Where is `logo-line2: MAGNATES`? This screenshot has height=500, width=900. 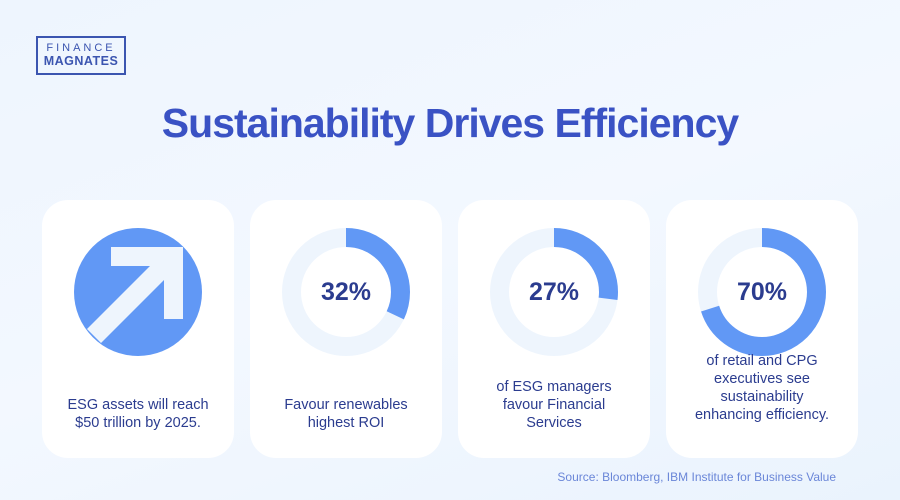
logo-line2: MAGNATES is located at coordinates (81, 61).